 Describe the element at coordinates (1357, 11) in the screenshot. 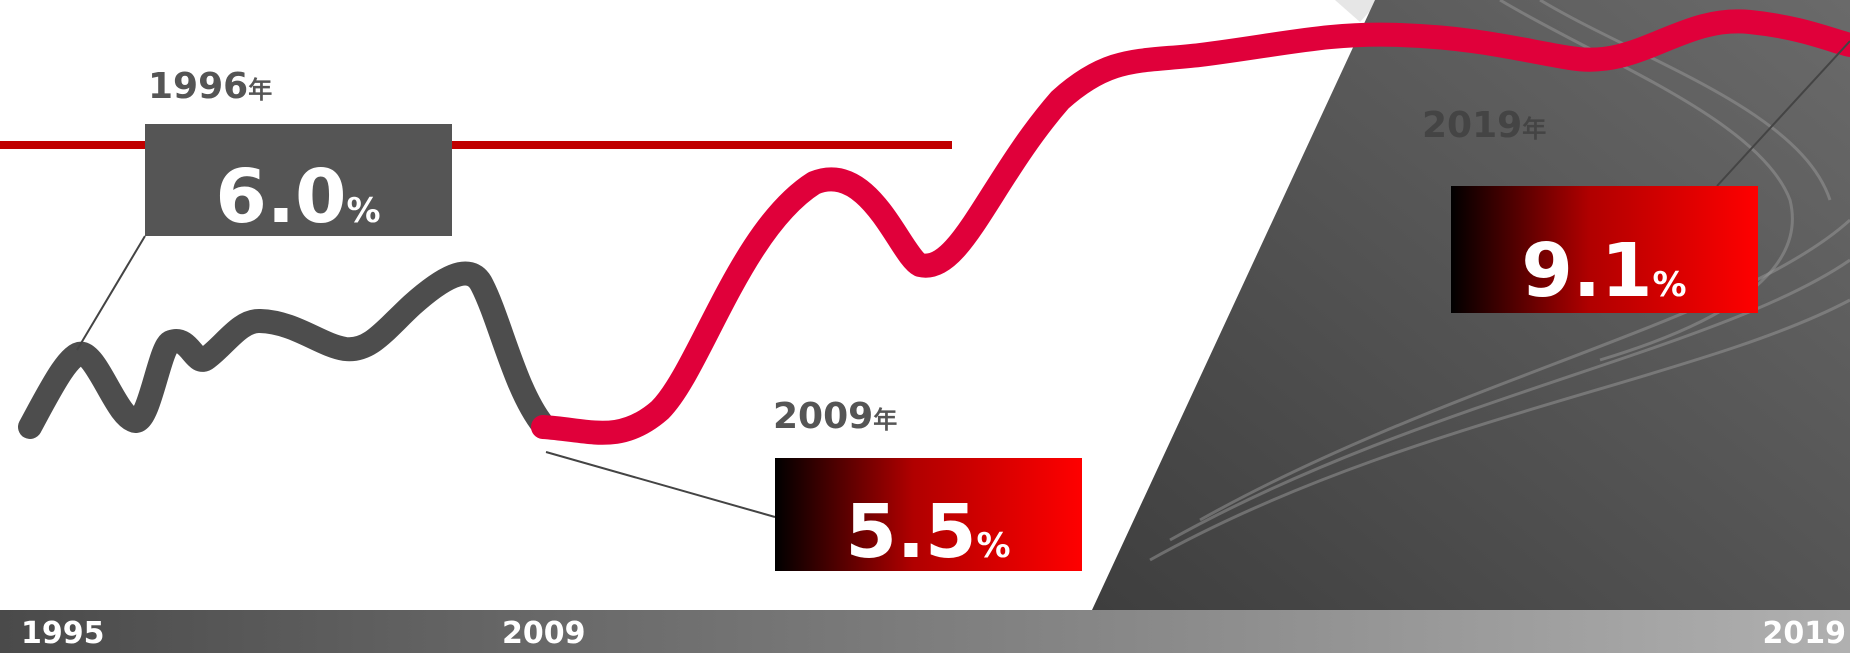

I see `photo-corner` at that location.